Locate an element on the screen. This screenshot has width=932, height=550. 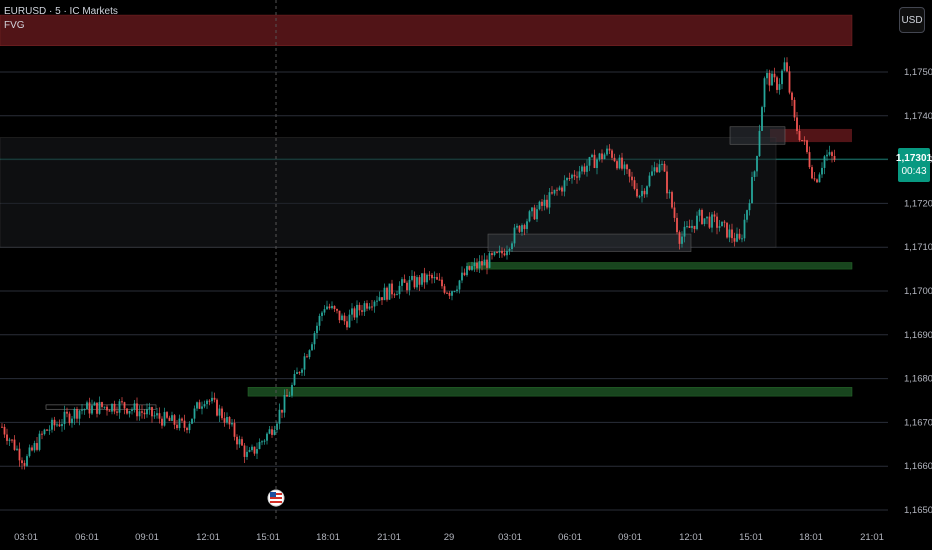
time-tick-label: 29 is located at coordinates (449, 537).